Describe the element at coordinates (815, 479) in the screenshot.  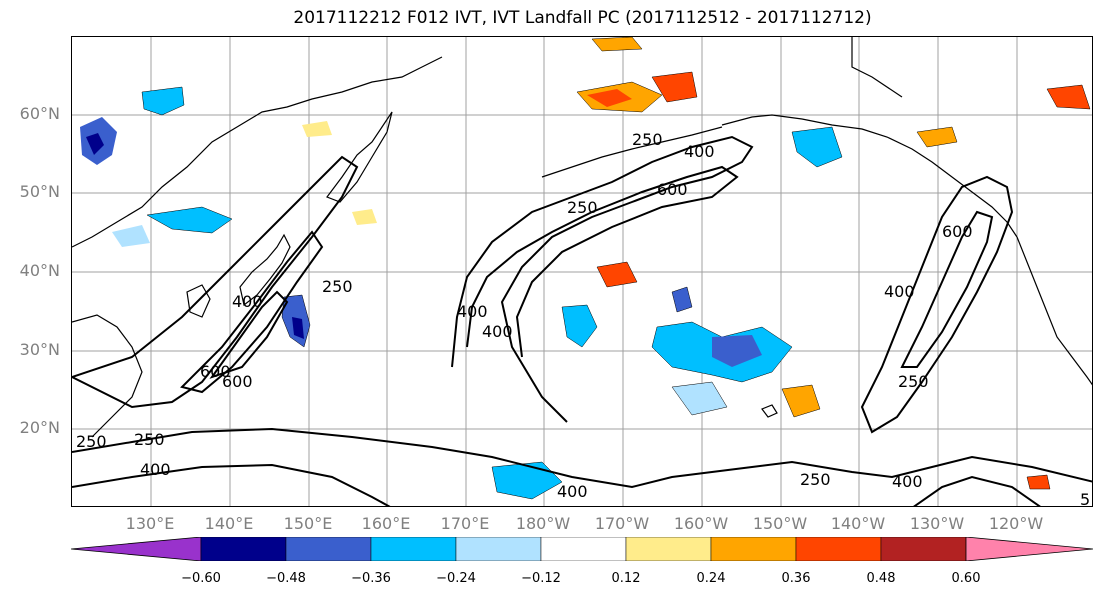
I see `contour-label-south-250: 250` at that location.